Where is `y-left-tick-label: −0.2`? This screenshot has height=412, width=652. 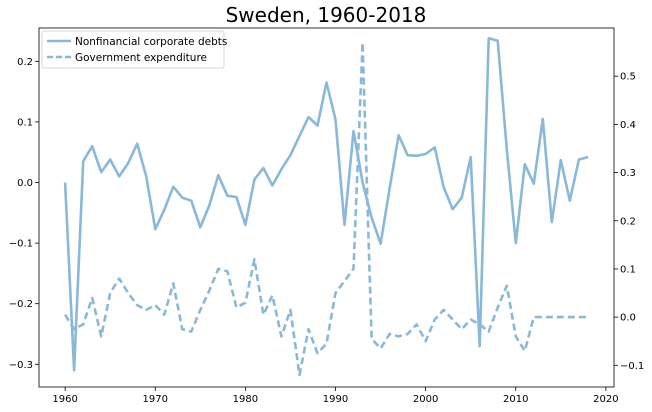
y-left-tick-label: −0.2 is located at coordinates (21, 304).